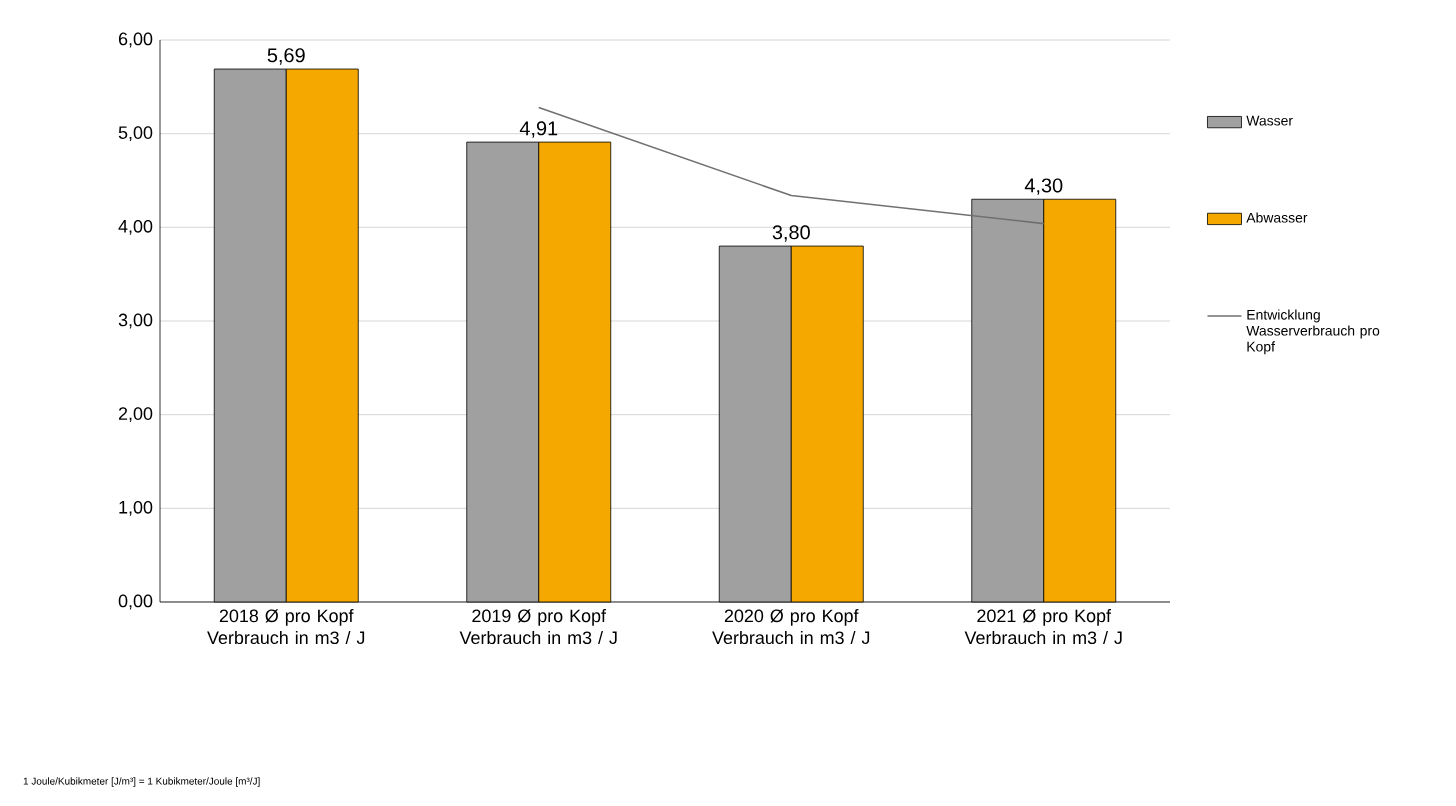 The width and height of the screenshot is (1456, 806). Describe the element at coordinates (136, 508) in the screenshot. I see `y-tick-label: 1,00` at that location.